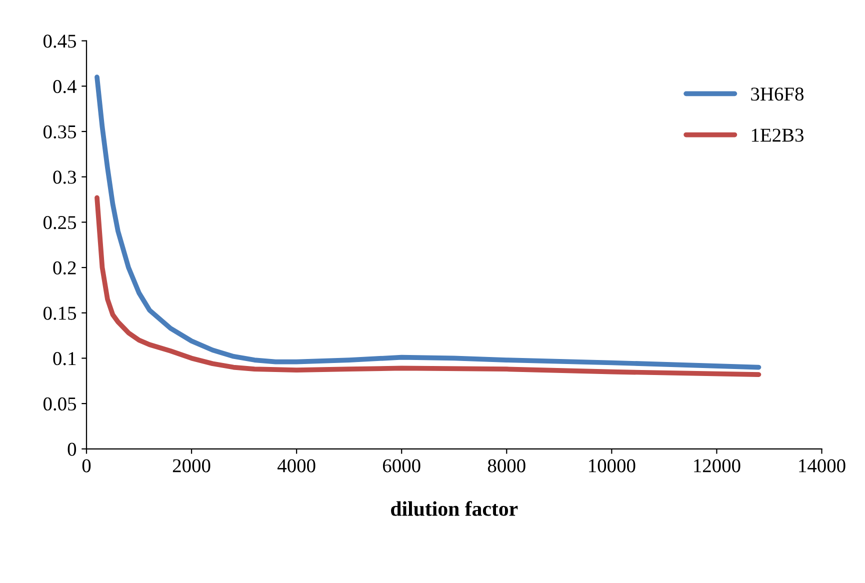  What do you see at coordinates (612, 465) in the screenshot?
I see `x-tick-label: 10000` at bounding box center [612, 465].